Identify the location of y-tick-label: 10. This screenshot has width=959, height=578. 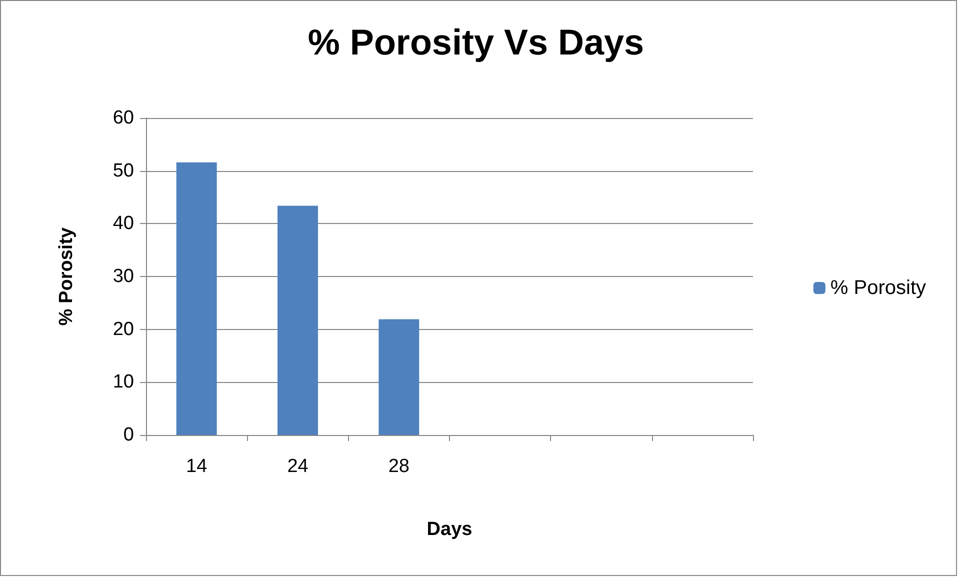
(123, 382).